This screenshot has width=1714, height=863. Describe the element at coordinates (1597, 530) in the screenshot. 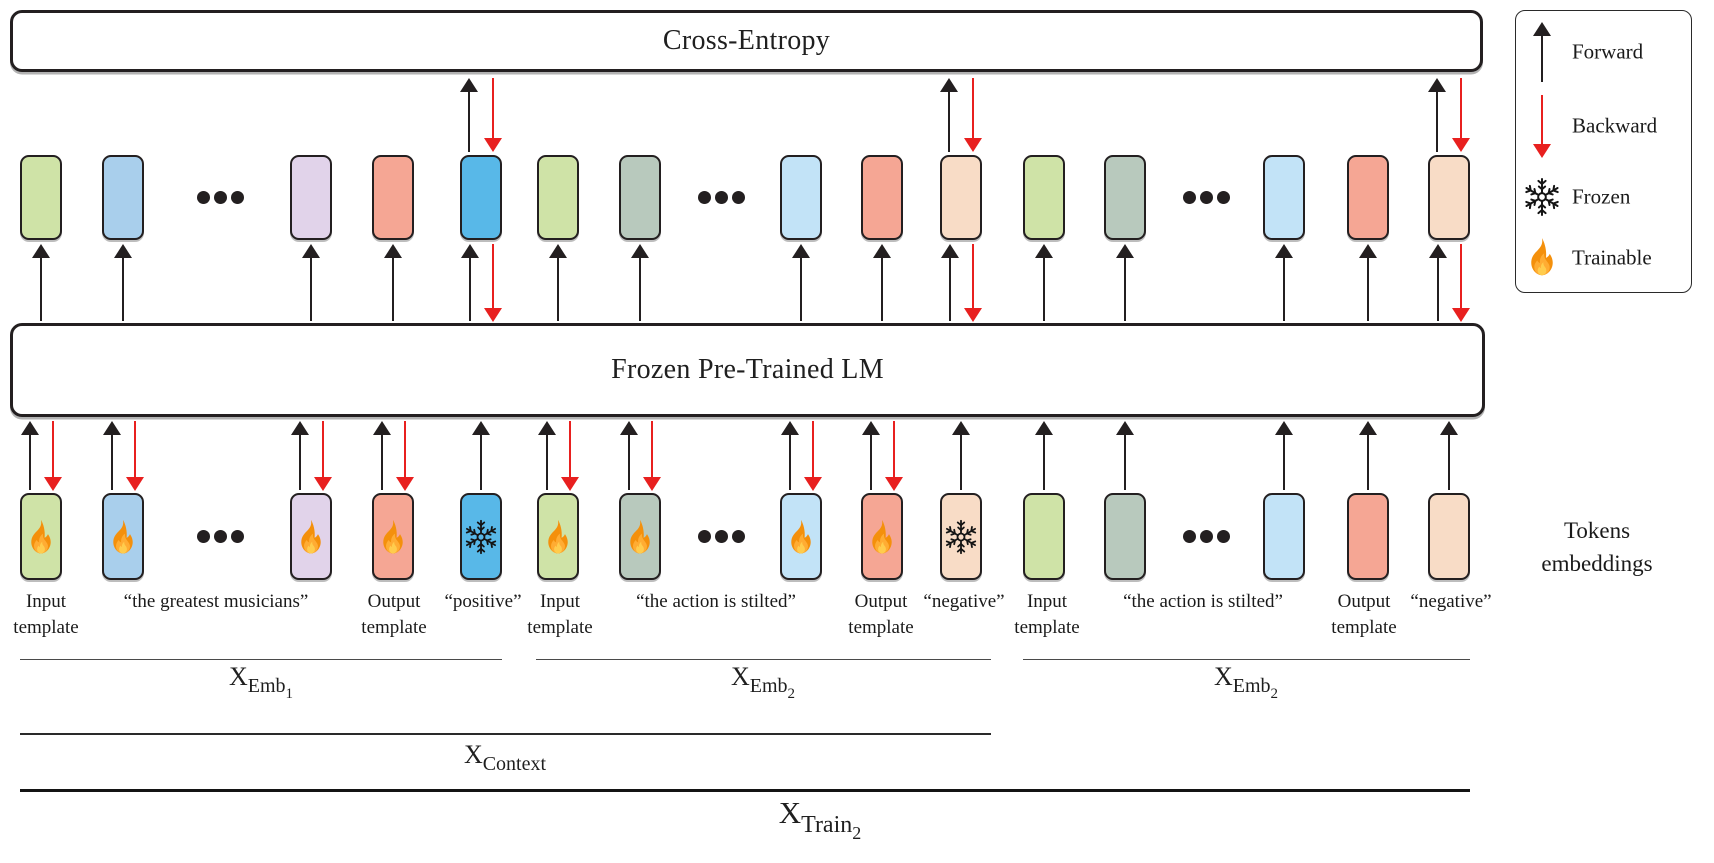

I see `tokens-embeddings-line1: Tokens` at that location.